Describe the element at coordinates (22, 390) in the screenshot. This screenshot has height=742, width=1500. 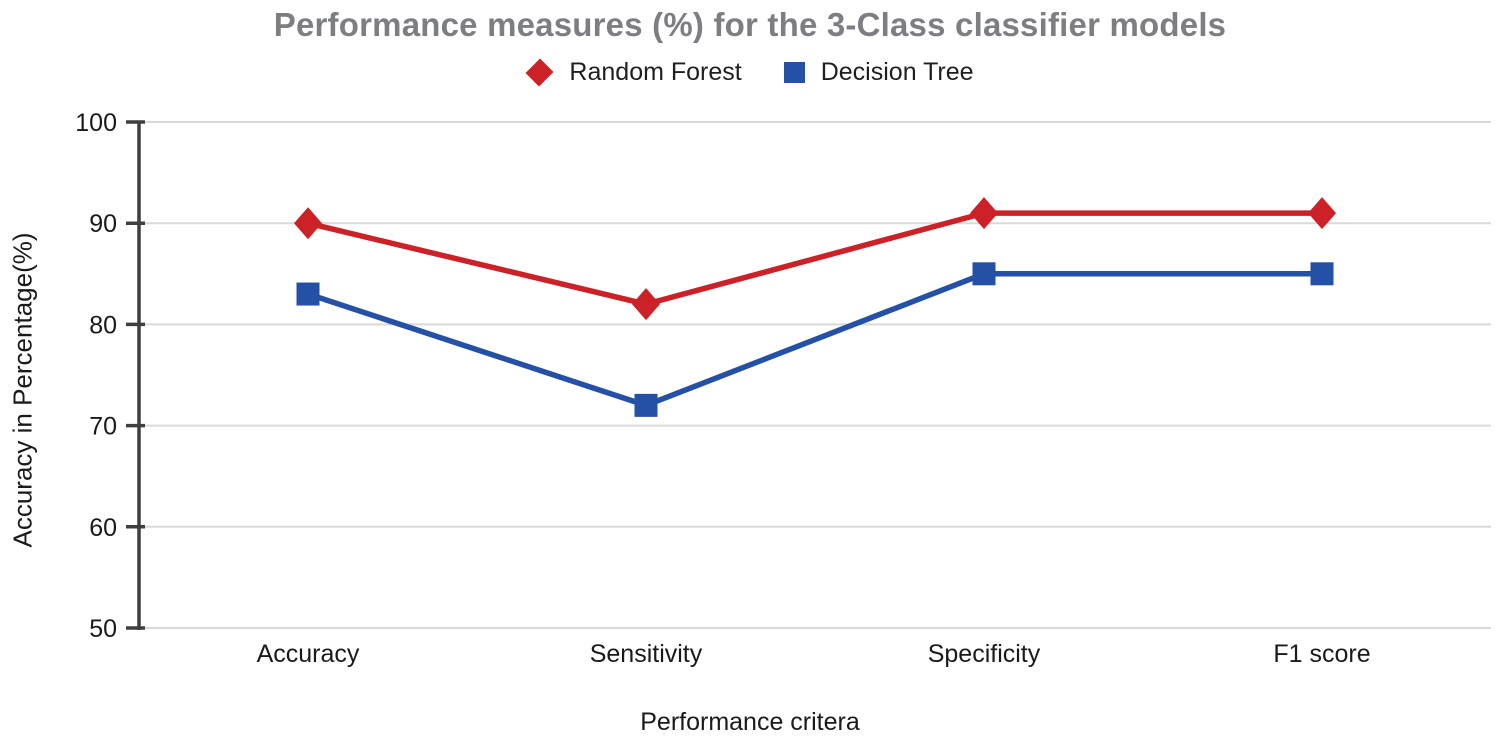
I see `y-axis-title: Accuracy in Percentage(%)` at that location.